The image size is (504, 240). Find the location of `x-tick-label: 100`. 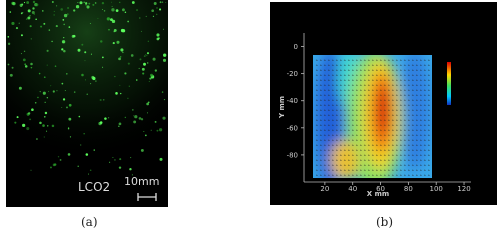

x-tick-label: 100 is located at coordinates (436, 189).